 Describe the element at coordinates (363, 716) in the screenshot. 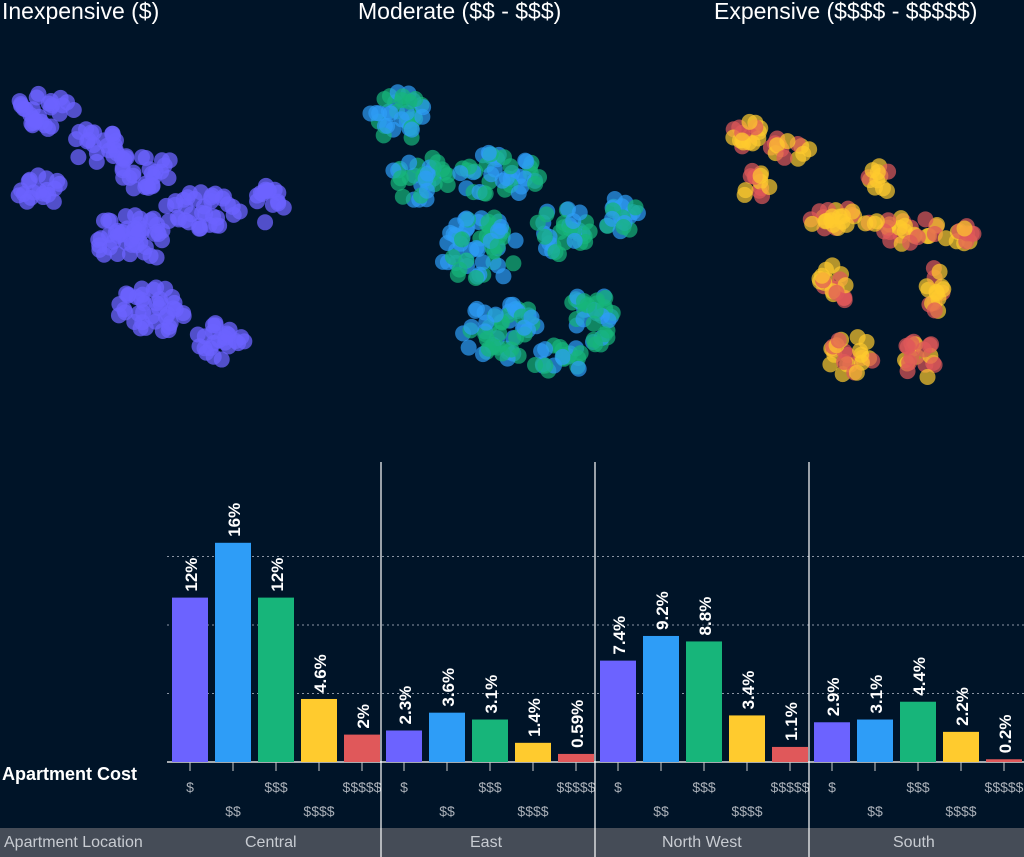

I see `data-label: 2%` at that location.